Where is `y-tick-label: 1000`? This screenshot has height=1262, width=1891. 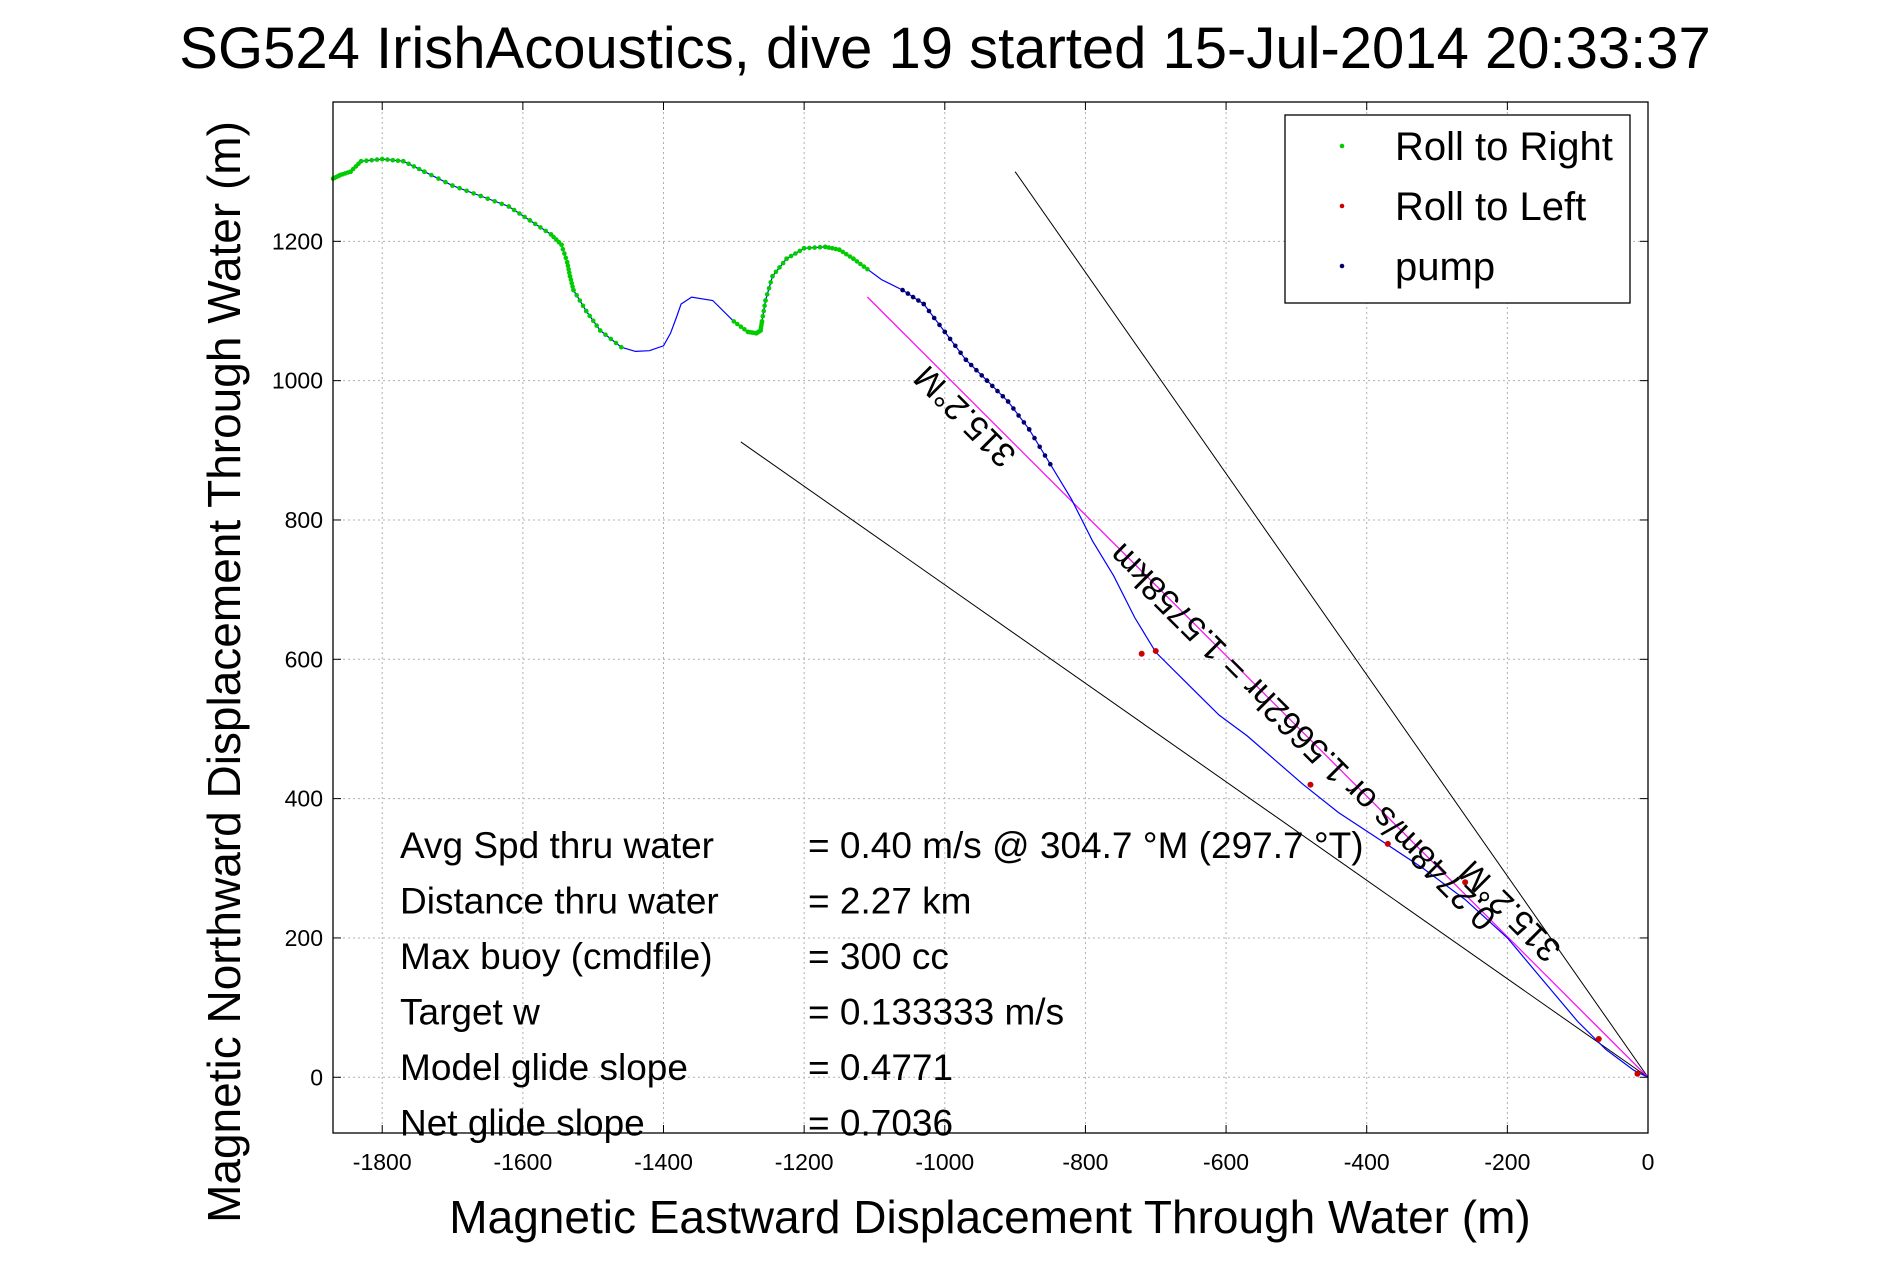
y-tick-label: 1000 is located at coordinates (297, 381).